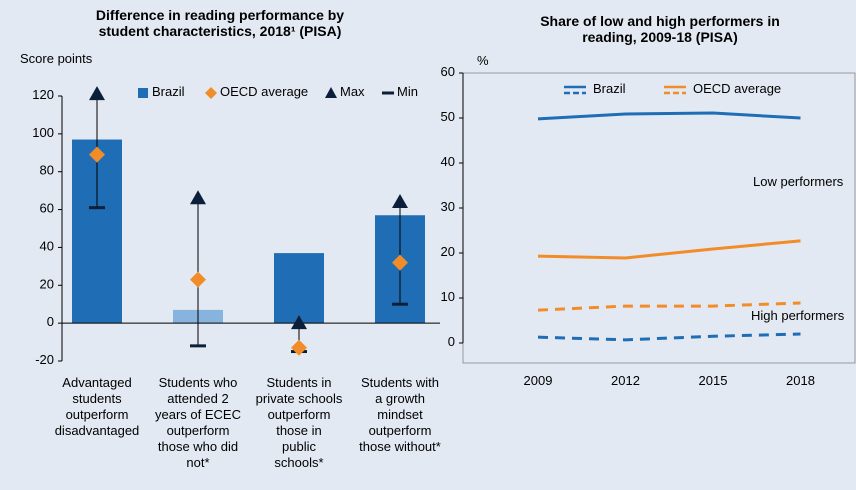 The width and height of the screenshot is (856, 490). What do you see at coordinates (798, 181) in the screenshot?
I see `annotation: Low performers` at bounding box center [798, 181].